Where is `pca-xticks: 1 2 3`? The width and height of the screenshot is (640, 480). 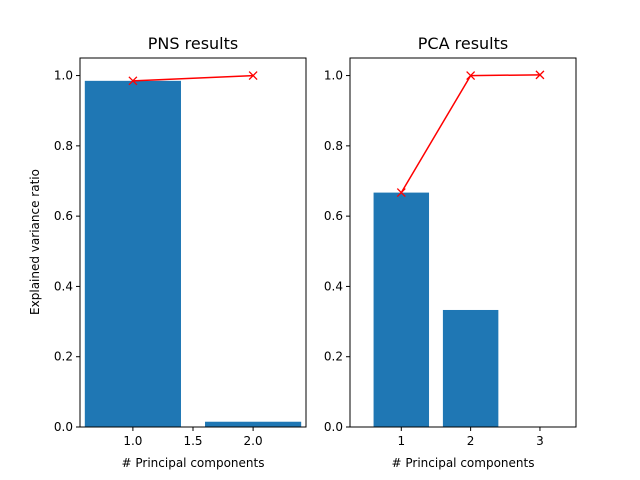
pca-xticks: 1 2 3 is located at coordinates (470, 437).